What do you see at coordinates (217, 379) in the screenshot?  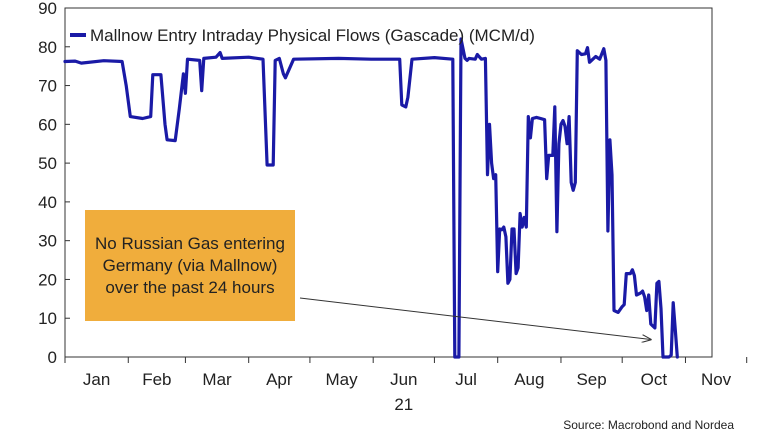 I see `x-tick-label: Mar` at bounding box center [217, 379].